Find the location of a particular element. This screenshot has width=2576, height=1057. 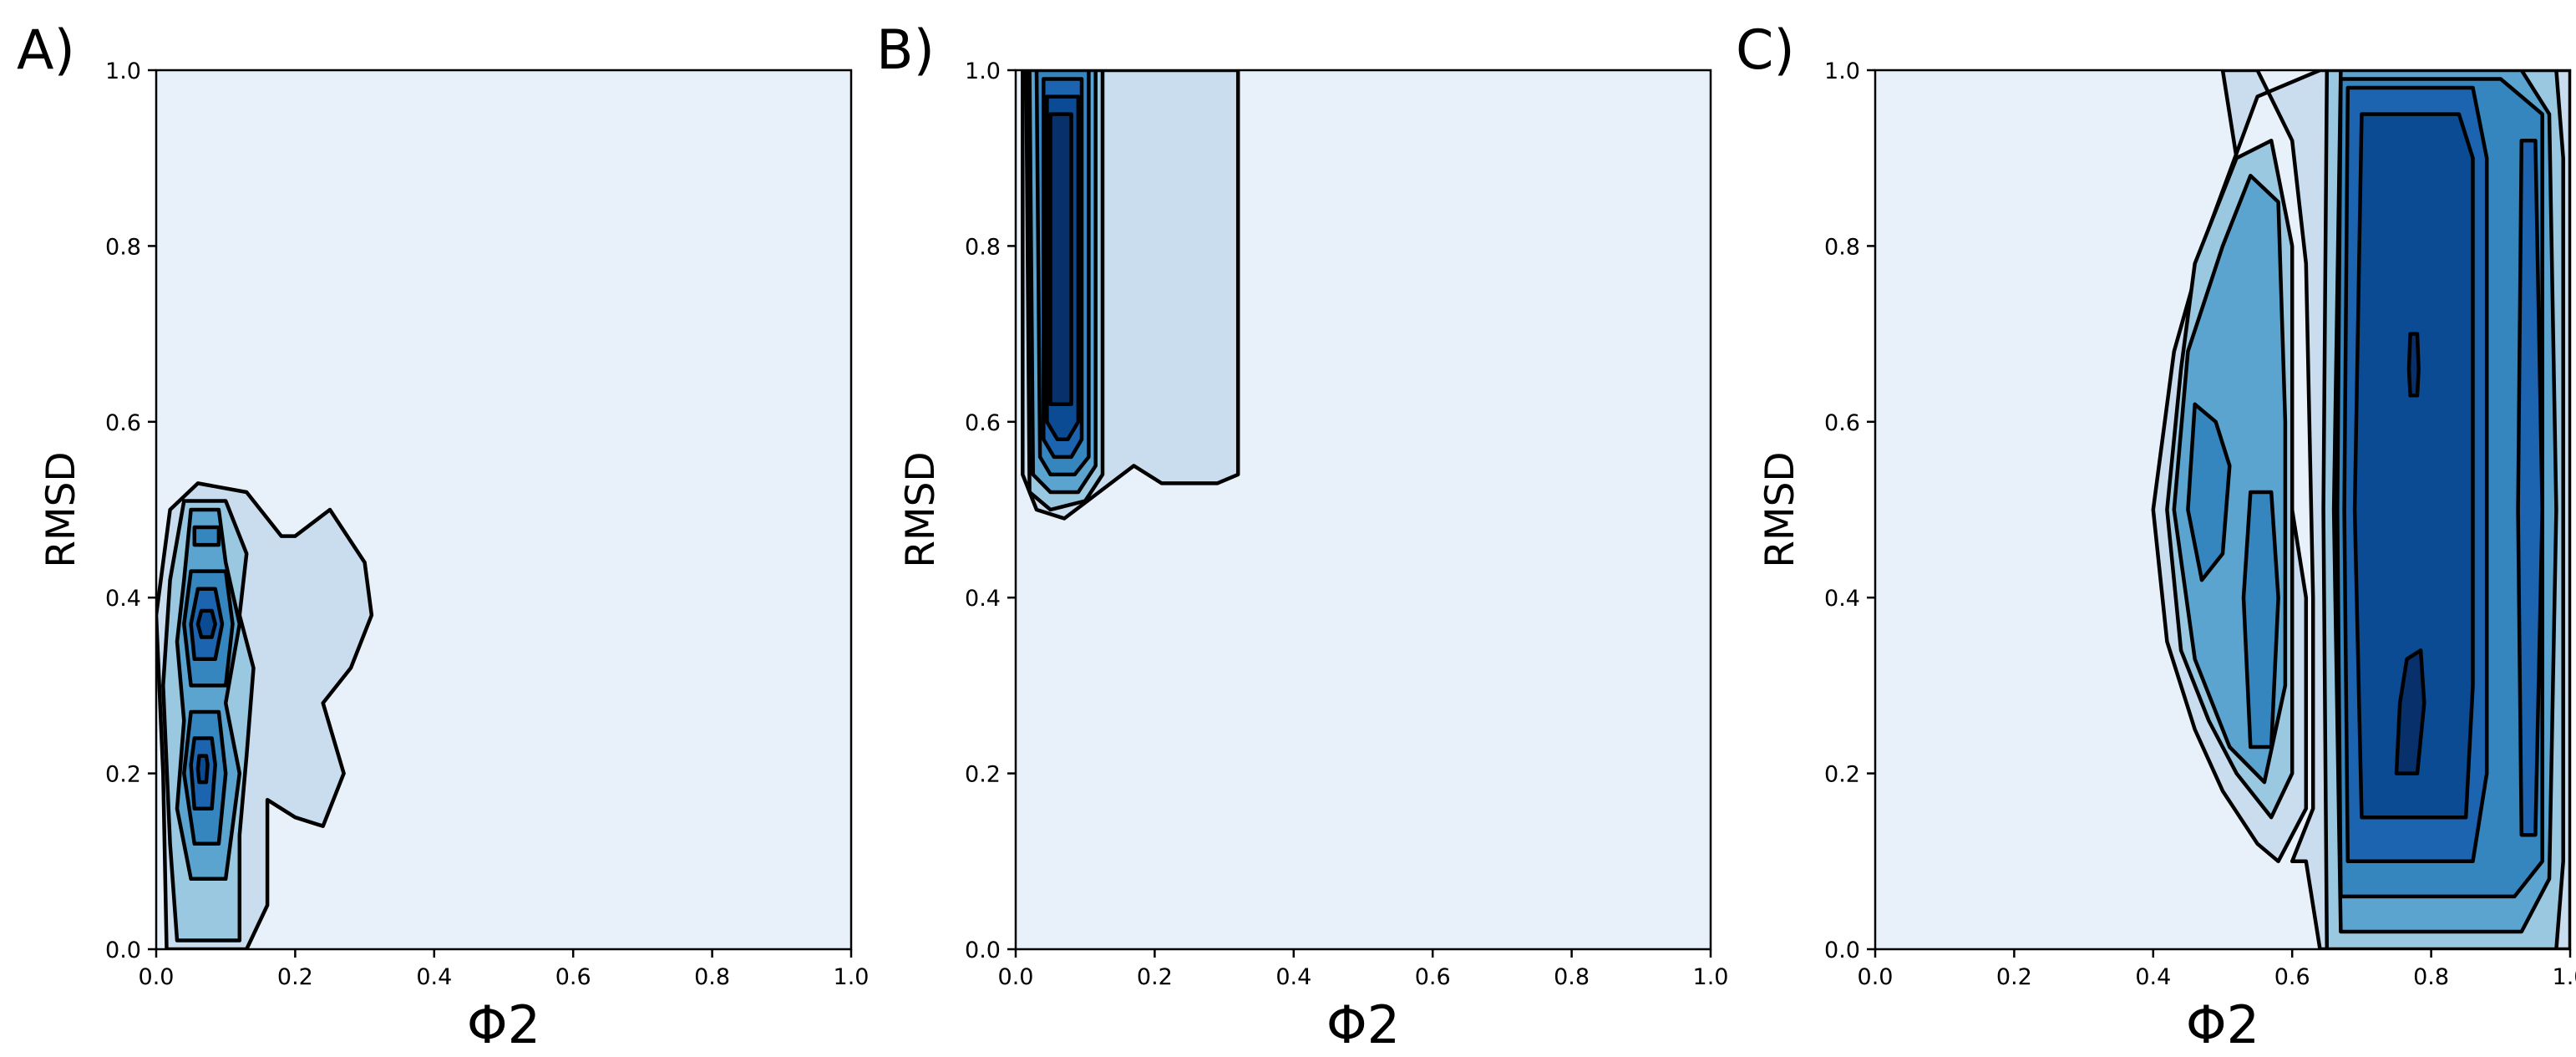

panel-letter: B) is located at coordinates (905, 50).